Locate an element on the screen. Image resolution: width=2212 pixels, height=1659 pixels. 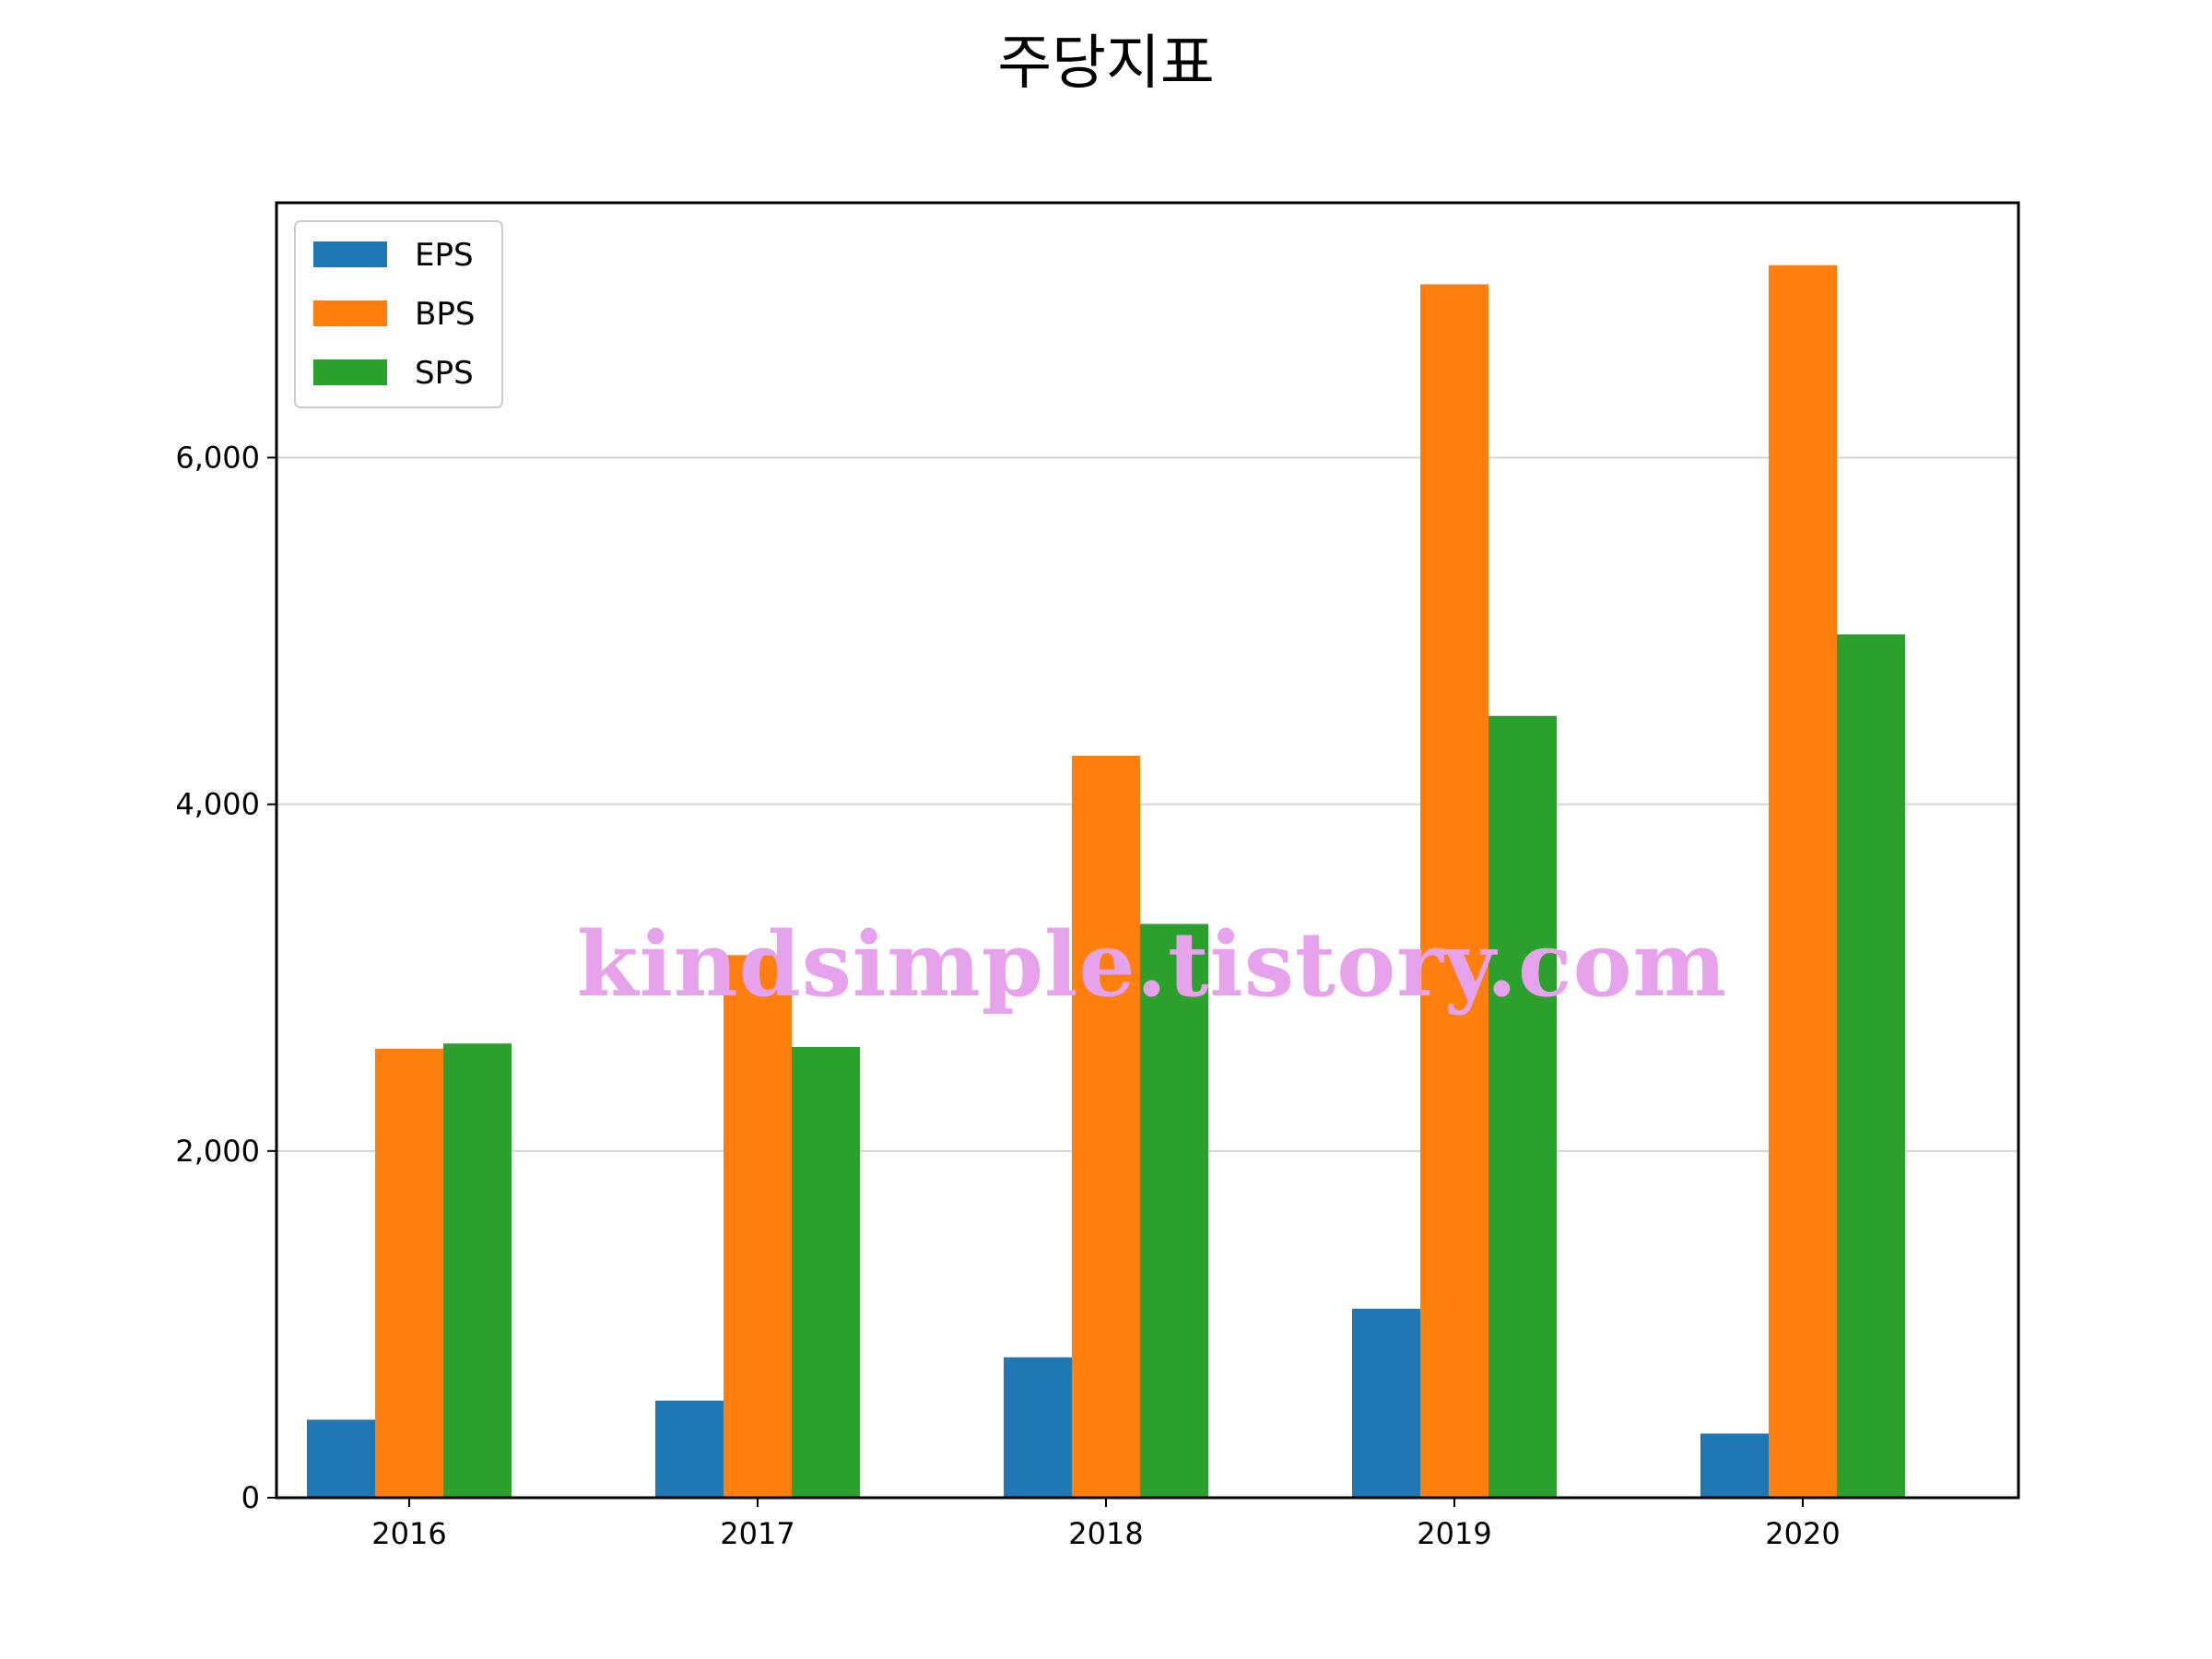
x-axis: 2016 2017 2018 2019 2020 is located at coordinates (1106, 1524).